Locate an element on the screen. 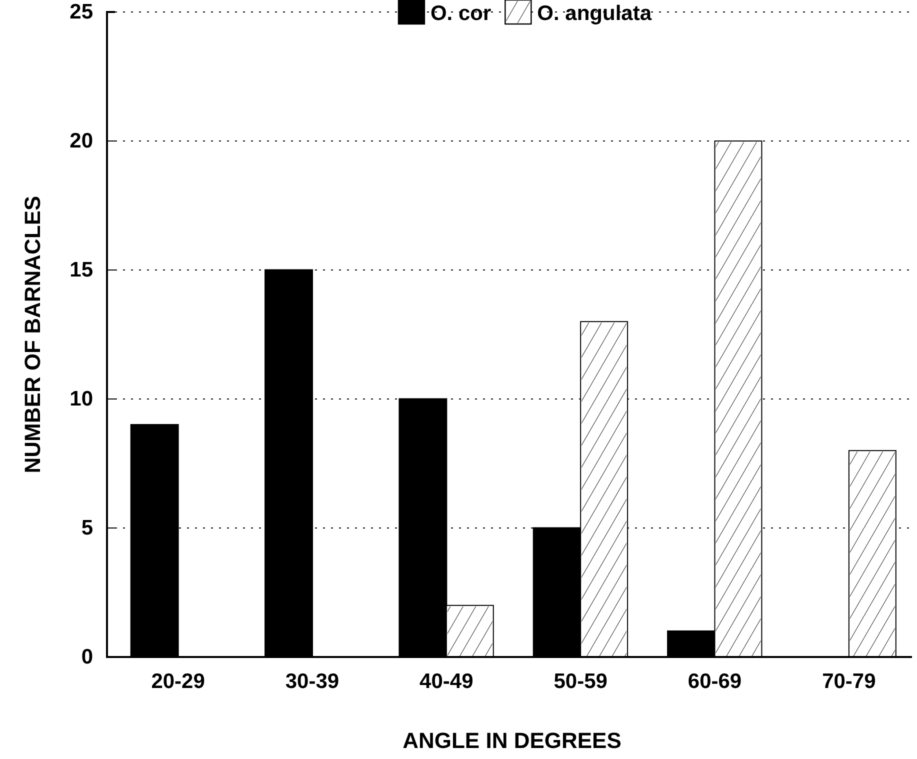 This screenshot has width=917, height=759. y-tick-label: 25 is located at coordinates (82, 12).